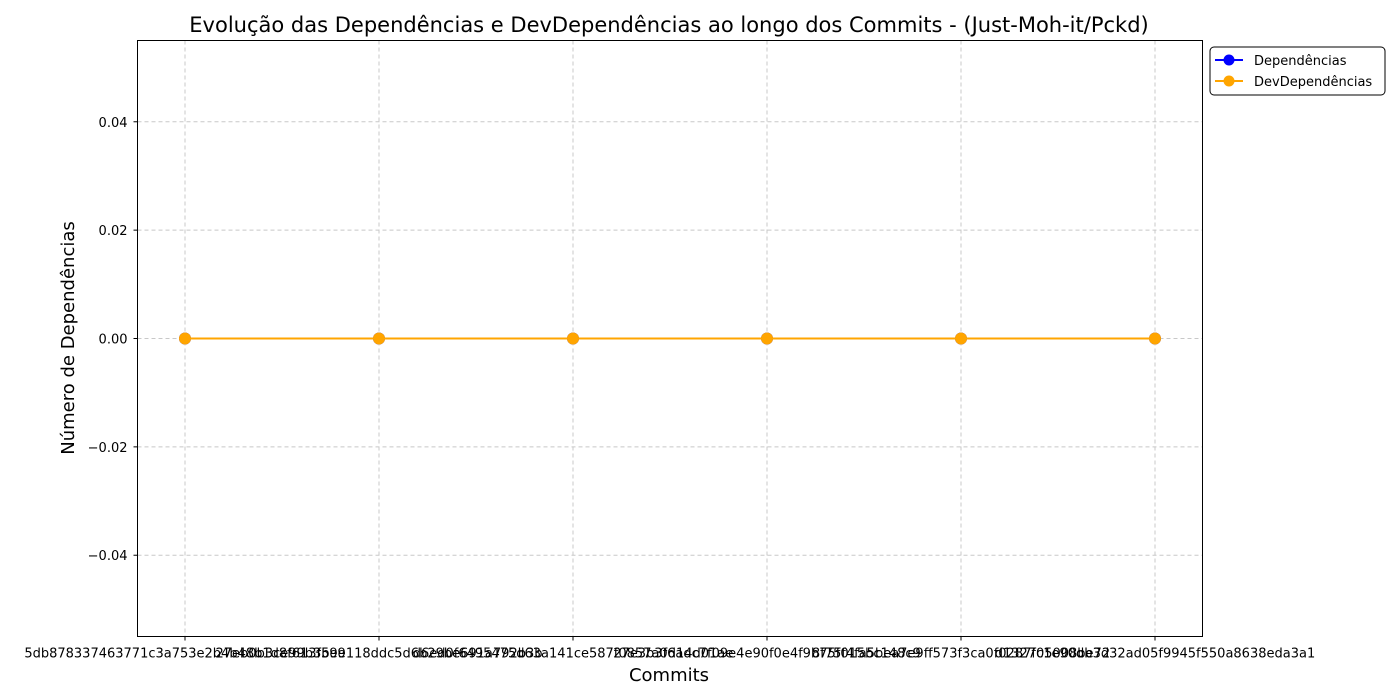 The image size is (1400, 700). What do you see at coordinates (670, 338) in the screenshot?
I see `series-layer` at bounding box center [670, 338].